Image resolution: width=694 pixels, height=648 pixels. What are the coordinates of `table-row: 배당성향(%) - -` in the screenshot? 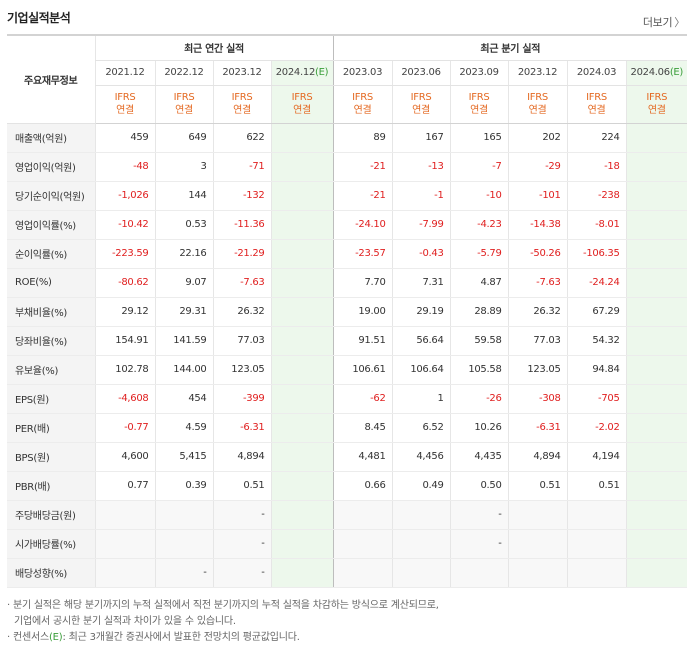 It's located at (347, 573).